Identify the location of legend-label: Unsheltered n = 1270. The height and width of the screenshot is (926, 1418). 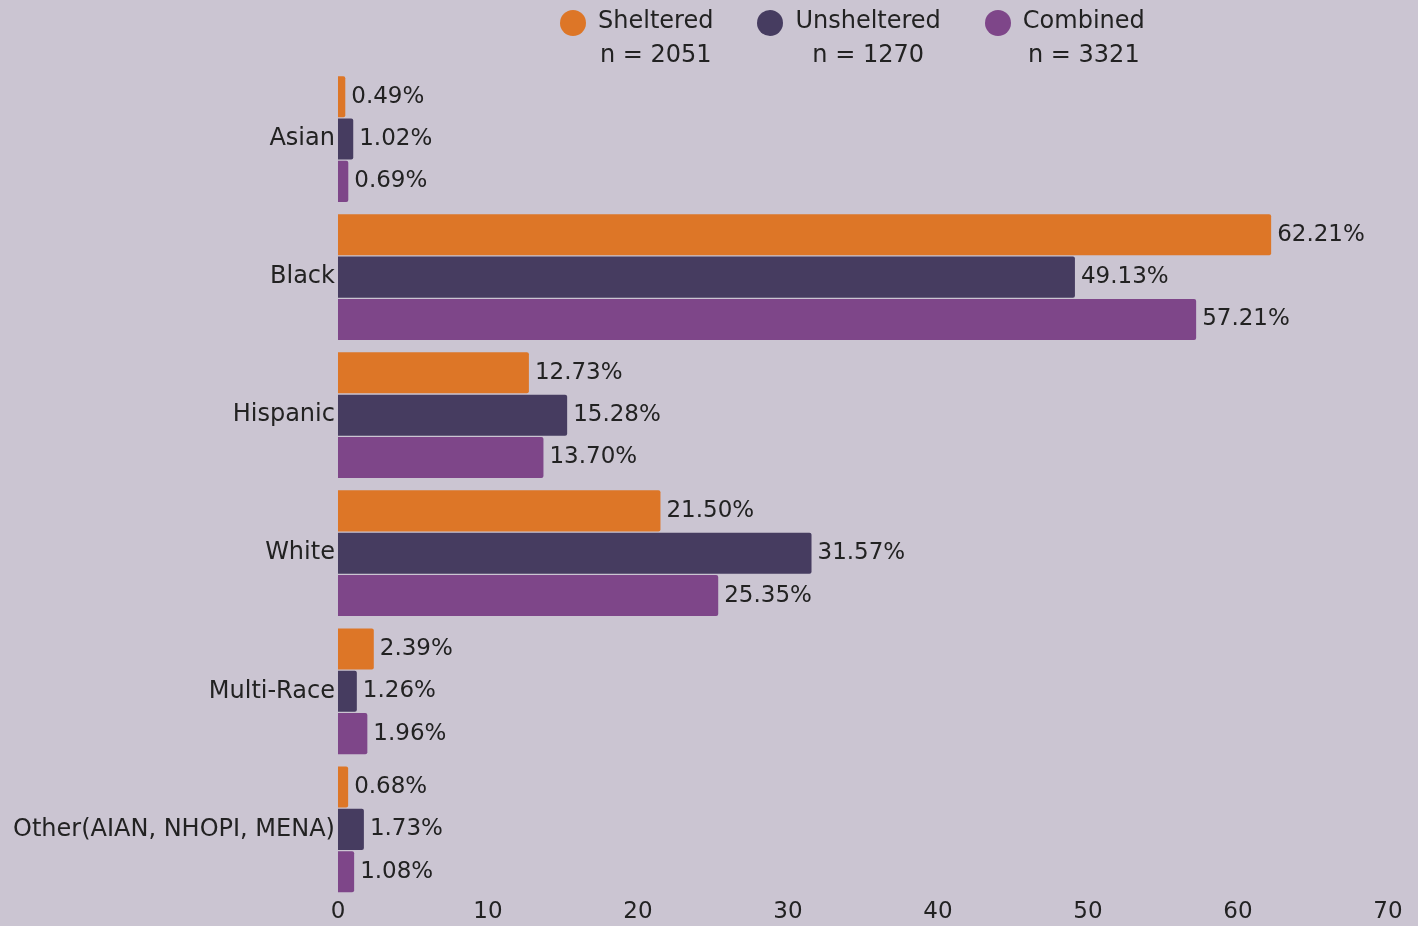
(868, 37).